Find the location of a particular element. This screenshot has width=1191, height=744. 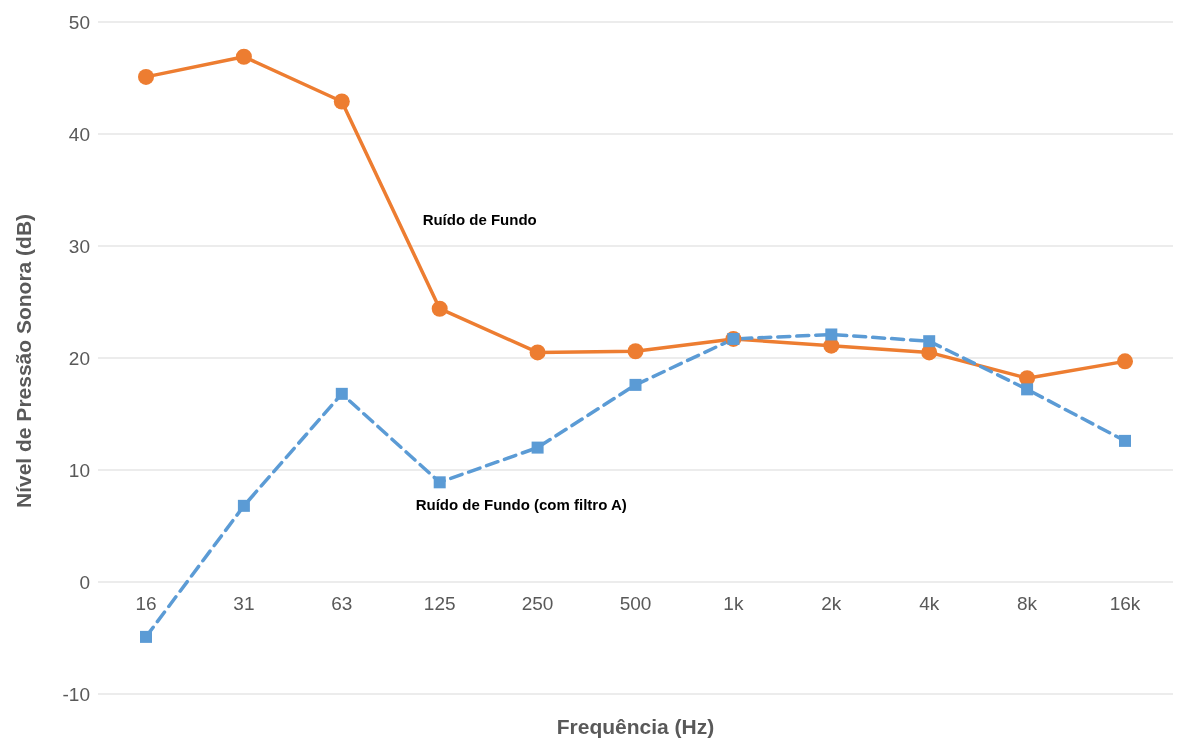

y-tick-label: 50 is located at coordinates (79, 22).